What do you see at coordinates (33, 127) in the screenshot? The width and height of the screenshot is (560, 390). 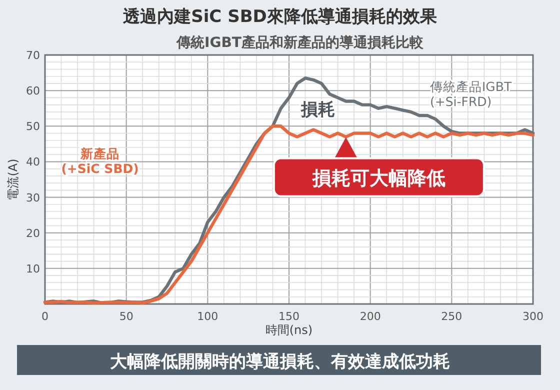 I see `y-tick-label: 50` at bounding box center [33, 127].